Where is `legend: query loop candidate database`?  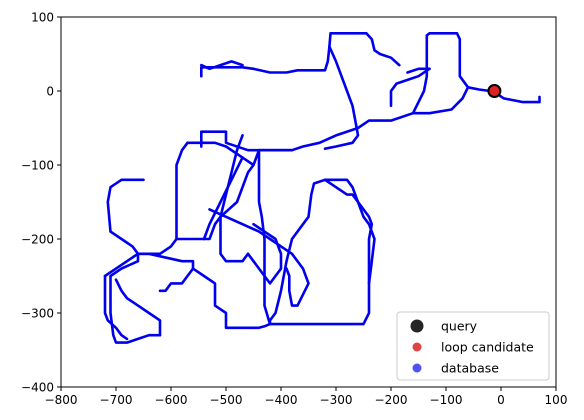
legend: query loop candidate database is located at coordinates (473, 346).